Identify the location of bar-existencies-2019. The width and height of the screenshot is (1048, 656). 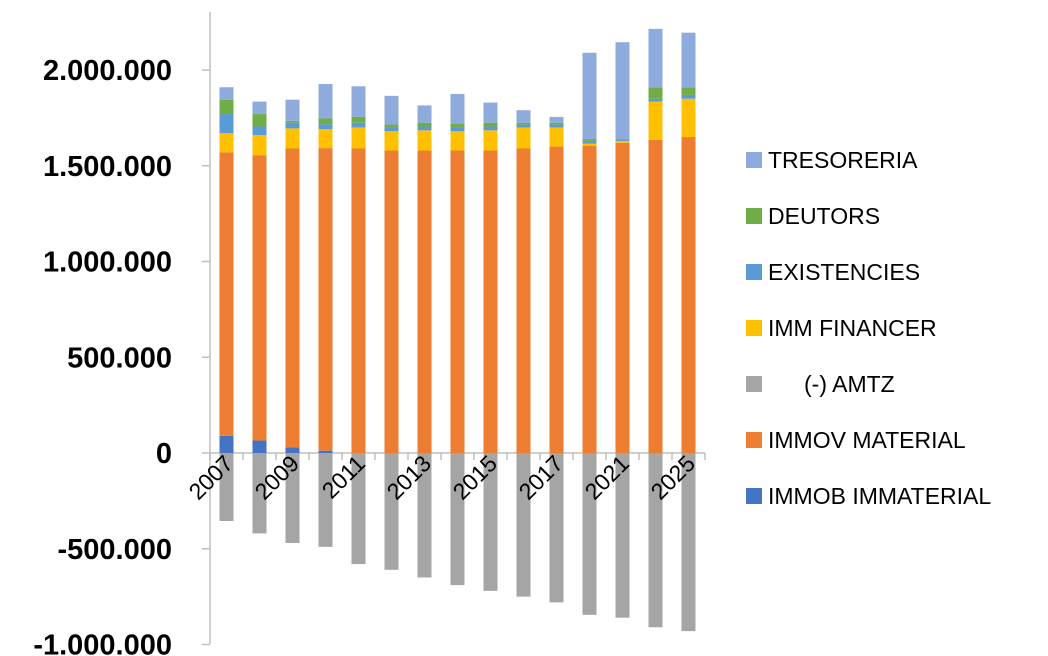
(589, 142).